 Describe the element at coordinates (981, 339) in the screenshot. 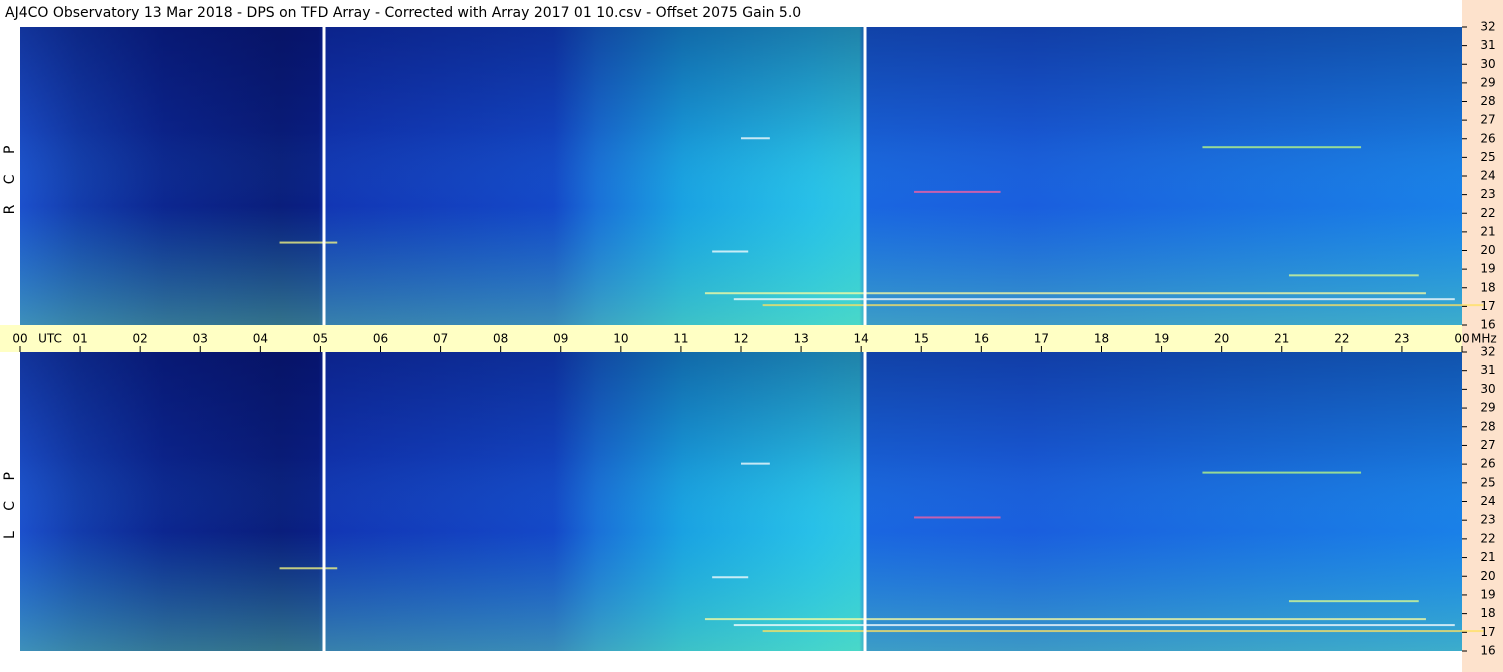

I see `x-tick-label: 16` at that location.